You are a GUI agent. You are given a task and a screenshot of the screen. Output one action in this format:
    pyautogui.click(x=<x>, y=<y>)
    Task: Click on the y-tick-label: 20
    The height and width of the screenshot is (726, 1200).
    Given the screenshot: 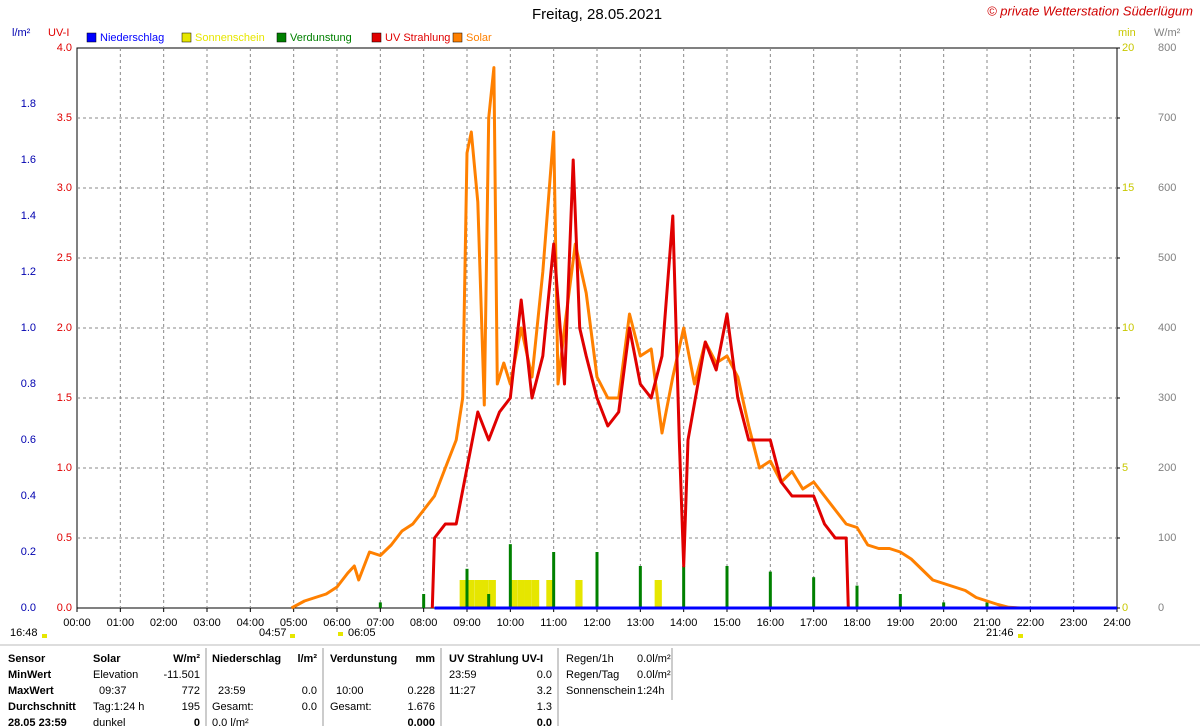 What is the action you would take?
    pyautogui.click(x=1128, y=48)
    